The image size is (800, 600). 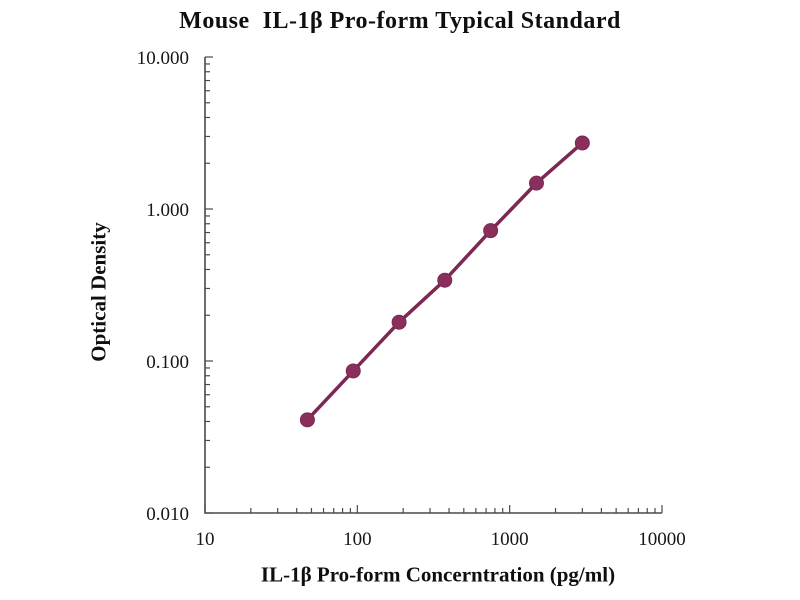 What do you see at coordinates (205, 539) in the screenshot?
I see `x-tick-label: 10` at bounding box center [205, 539].